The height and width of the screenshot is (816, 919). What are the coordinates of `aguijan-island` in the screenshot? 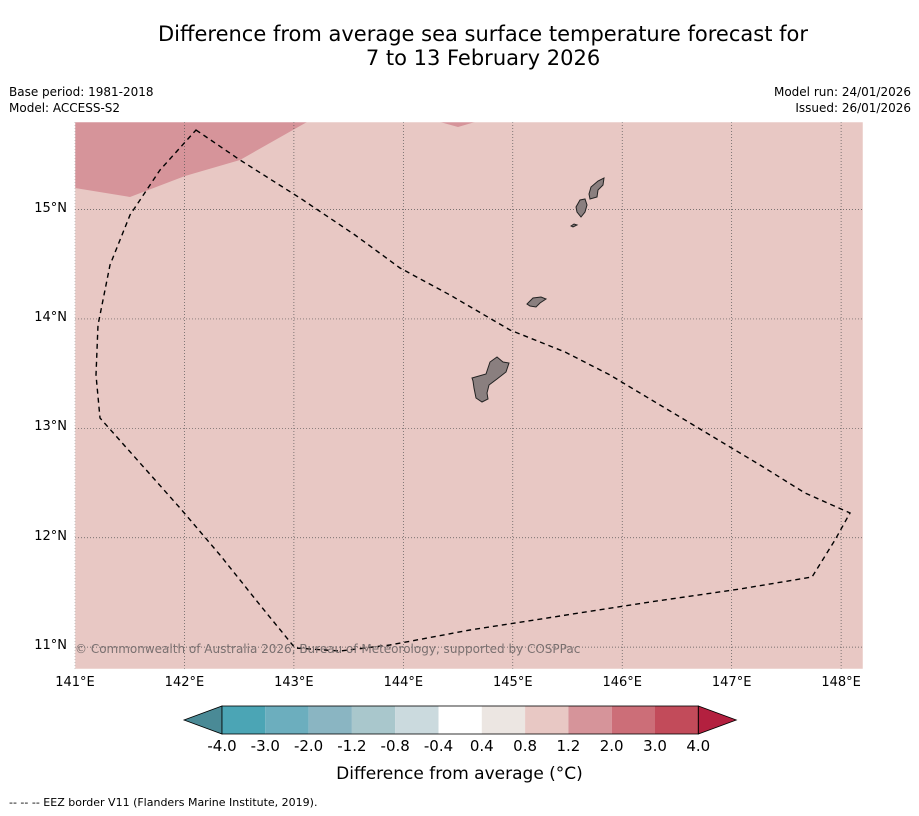 It's located at (574, 225).